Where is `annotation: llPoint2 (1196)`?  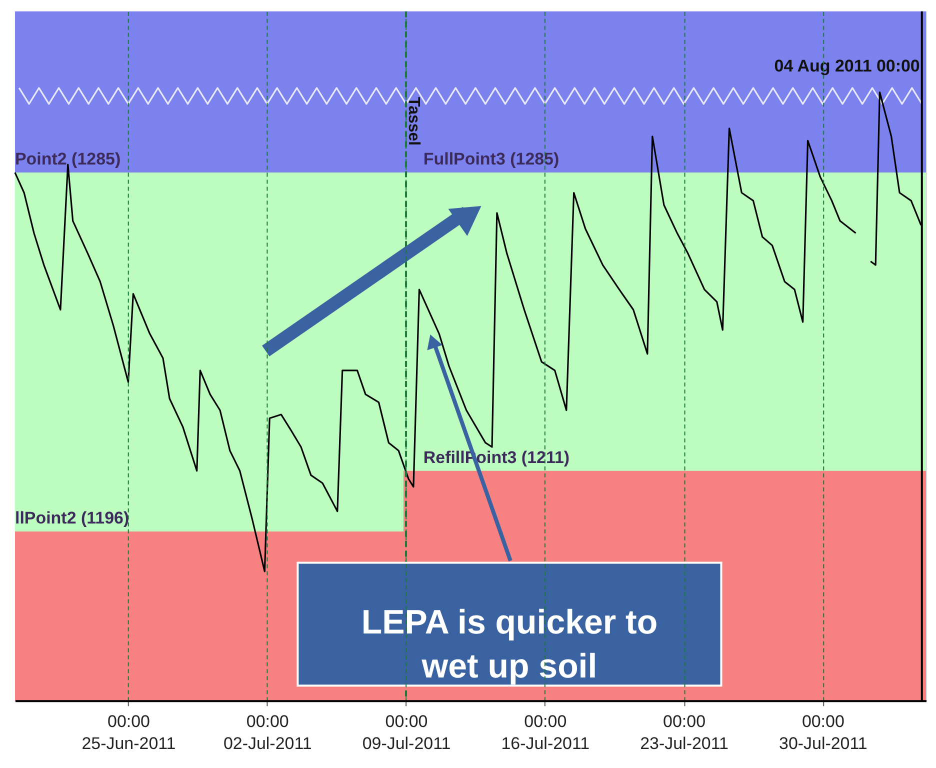 annotation: llPoint2 (1196) is located at coordinates (72, 518).